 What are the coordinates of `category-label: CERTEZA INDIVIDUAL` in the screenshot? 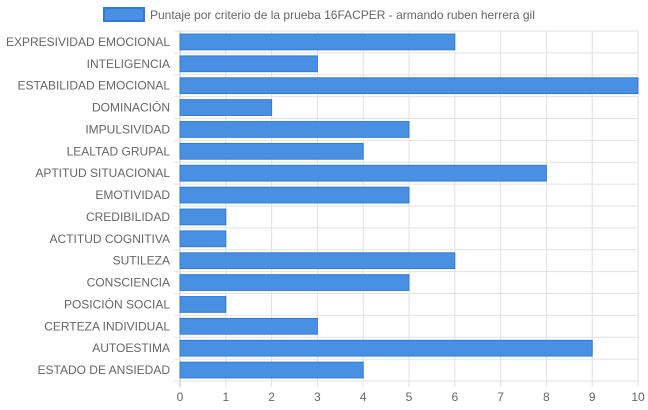 It's located at (107, 326).